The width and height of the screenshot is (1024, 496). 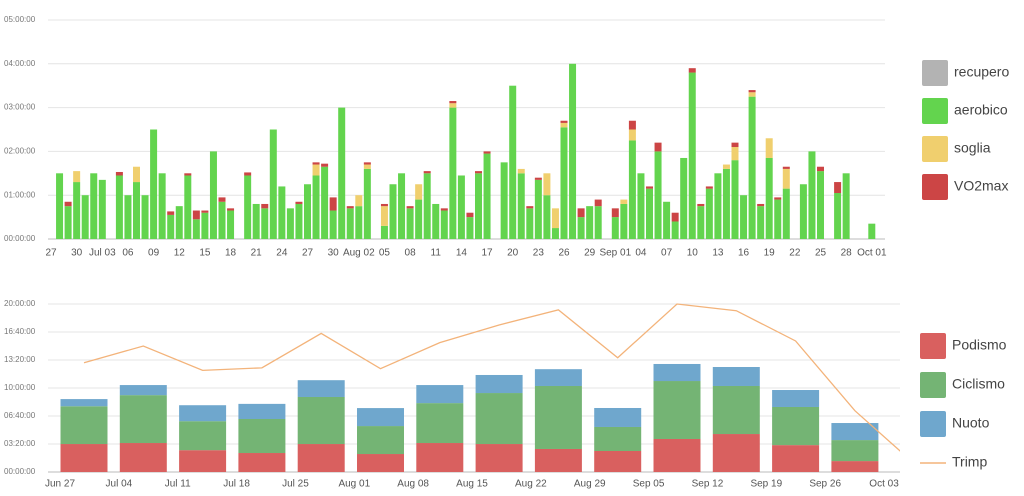 I want to click on x-tick-label: Aug 15, so click(x=472, y=484).